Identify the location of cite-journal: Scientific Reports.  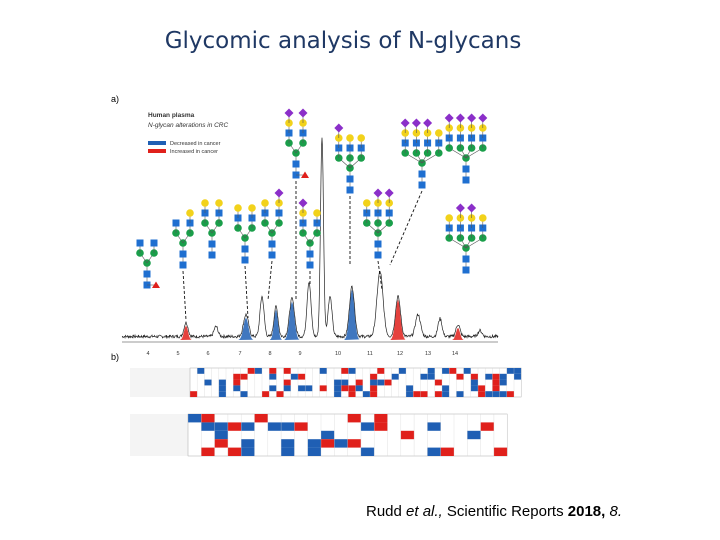
(505, 511).